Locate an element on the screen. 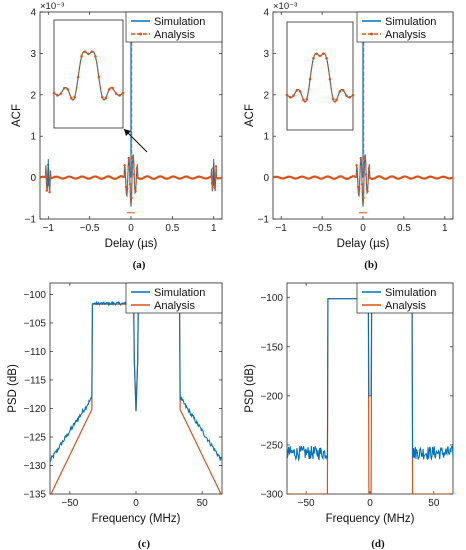 This screenshot has width=466, height=550. x-axis-label: Frequency (MHz) is located at coordinates (136, 519).